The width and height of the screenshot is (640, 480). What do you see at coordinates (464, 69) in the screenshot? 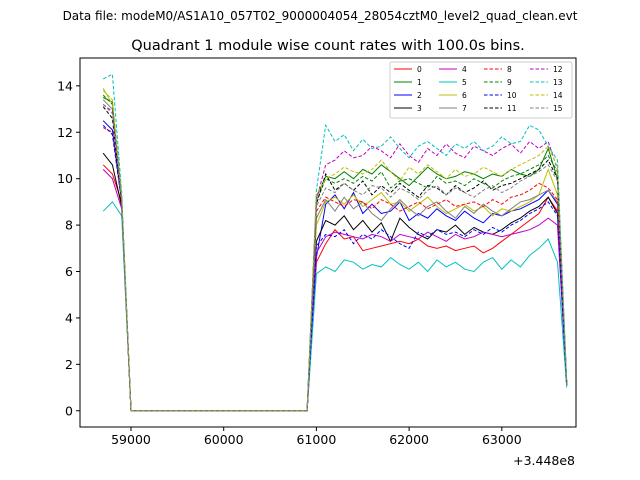
I see `legend-label-4: 4` at bounding box center [464, 69].